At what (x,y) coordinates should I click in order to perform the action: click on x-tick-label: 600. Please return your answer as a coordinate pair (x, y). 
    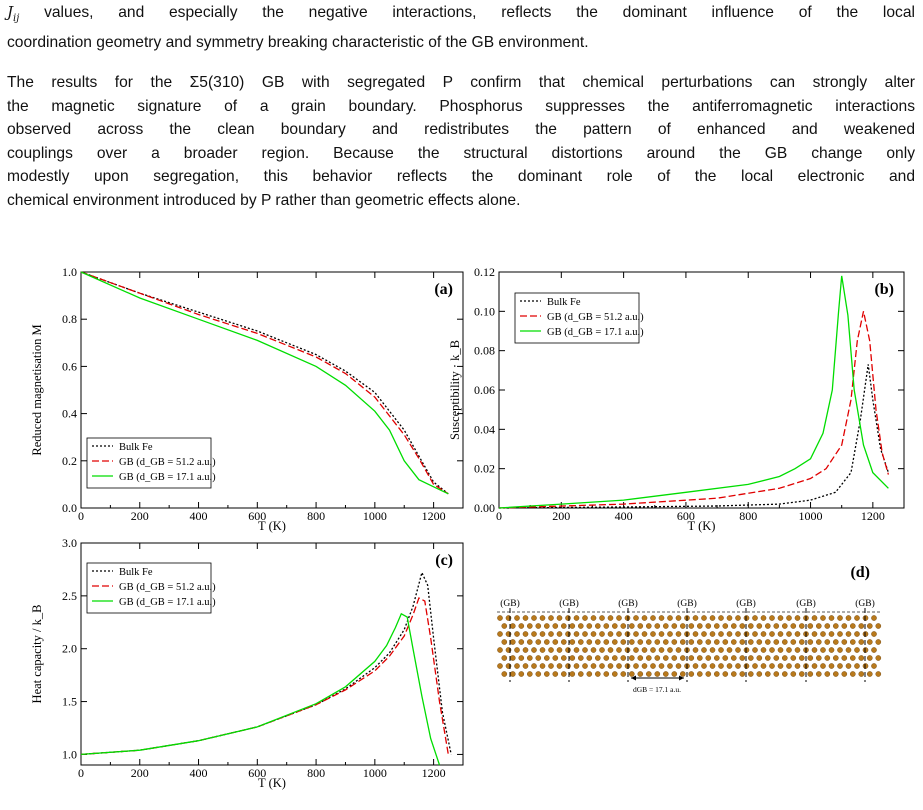
    Looking at the image, I should click on (257, 516).